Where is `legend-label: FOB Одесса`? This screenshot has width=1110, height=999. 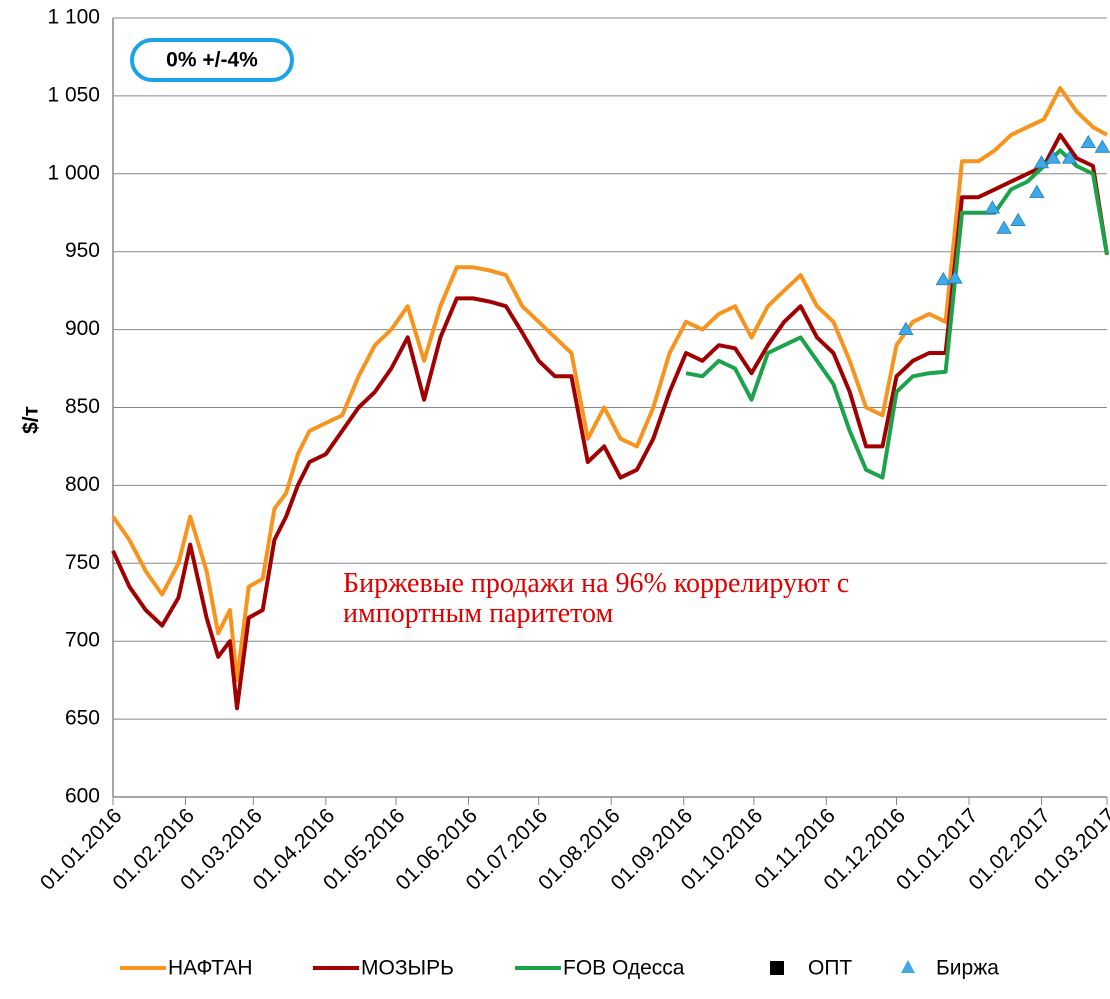 legend-label: FOB Одесса is located at coordinates (624, 968).